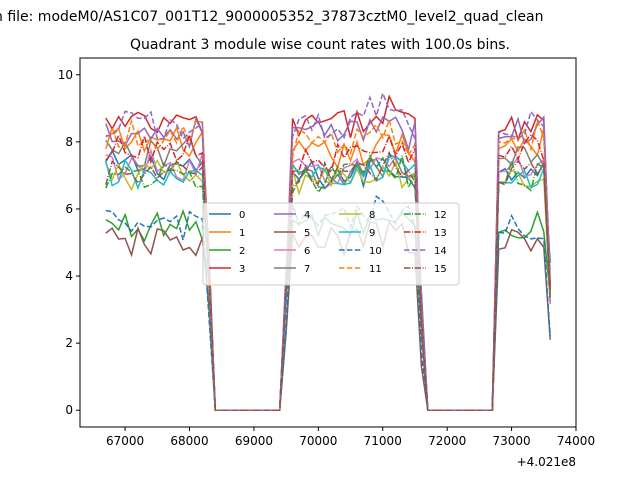  What do you see at coordinates (383, 441) in the screenshot?
I see `x-tick-label: 71000` at bounding box center [383, 441].